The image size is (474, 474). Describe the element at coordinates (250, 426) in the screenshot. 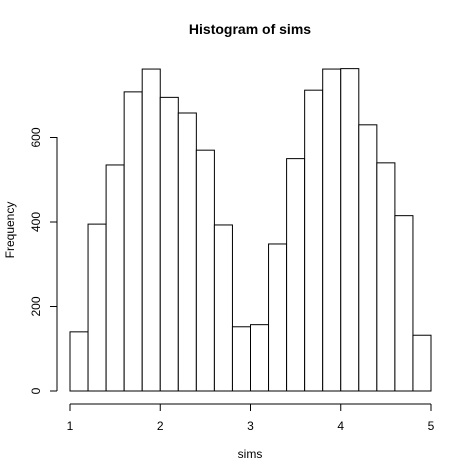

I see `x-tick-label: 3` at that location.